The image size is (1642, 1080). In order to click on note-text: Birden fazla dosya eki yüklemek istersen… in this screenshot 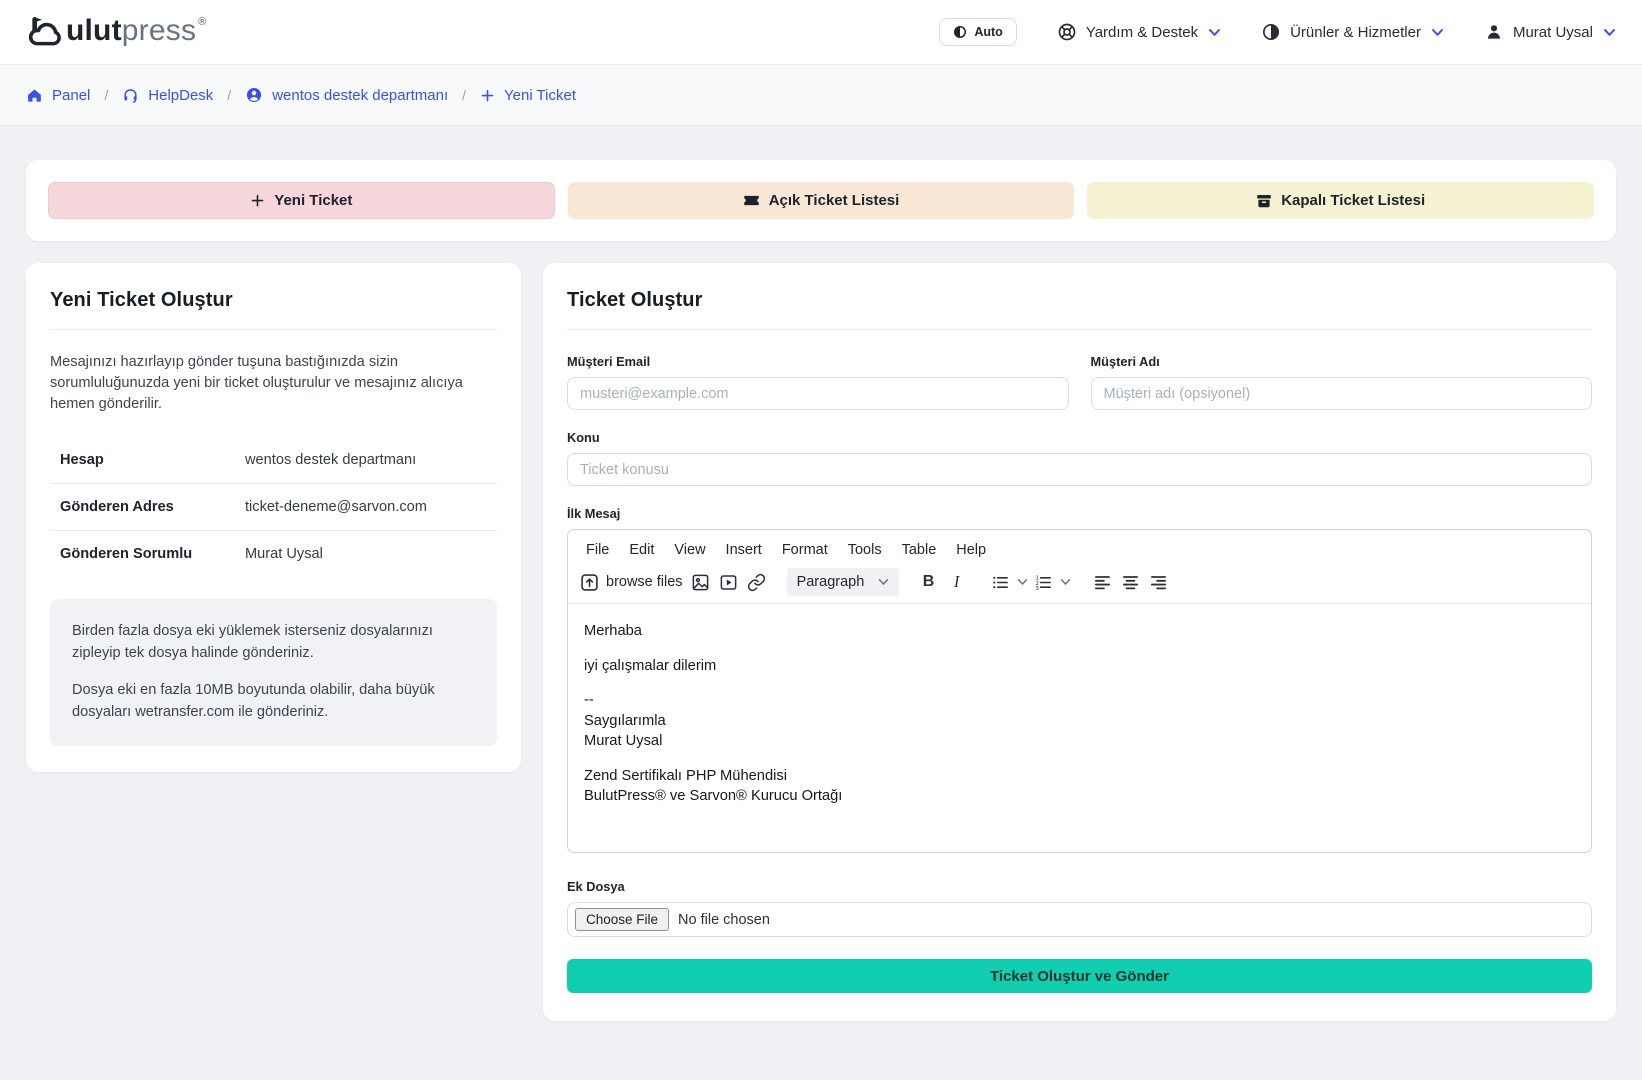, I will do `click(252, 642)`.